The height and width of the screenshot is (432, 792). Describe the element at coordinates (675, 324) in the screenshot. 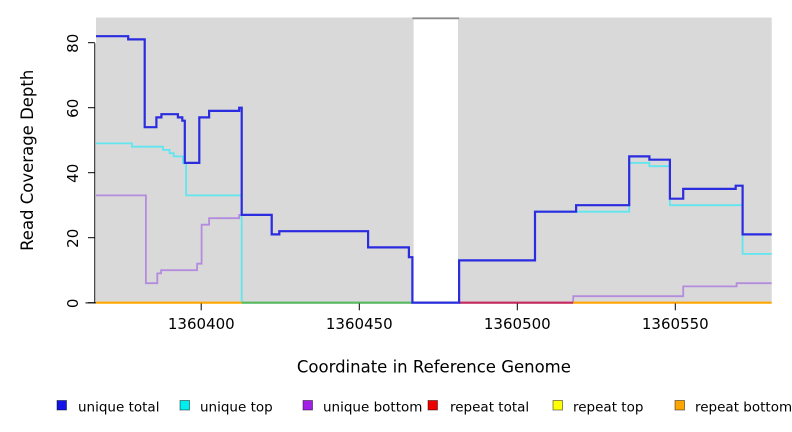

I see `x-tick-label-1360550: 1360550` at that location.